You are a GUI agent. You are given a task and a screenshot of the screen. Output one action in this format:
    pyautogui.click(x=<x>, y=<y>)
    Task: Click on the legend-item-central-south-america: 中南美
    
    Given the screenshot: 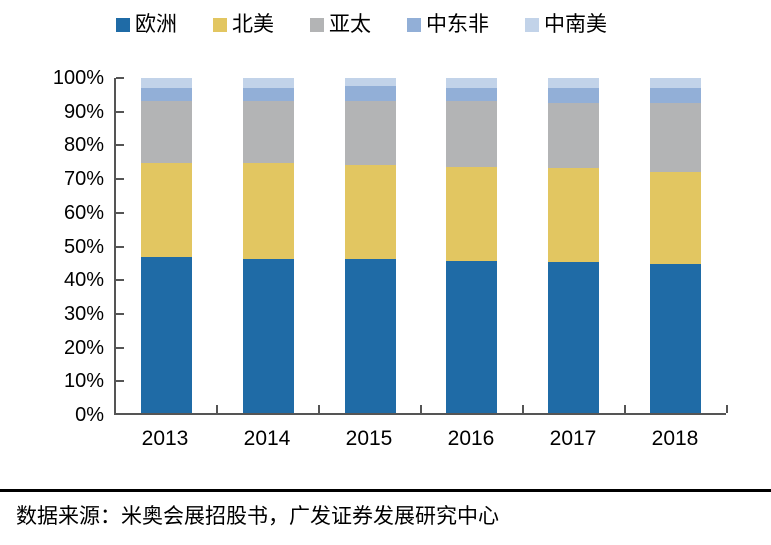 What is the action you would take?
    pyautogui.click(x=566, y=24)
    